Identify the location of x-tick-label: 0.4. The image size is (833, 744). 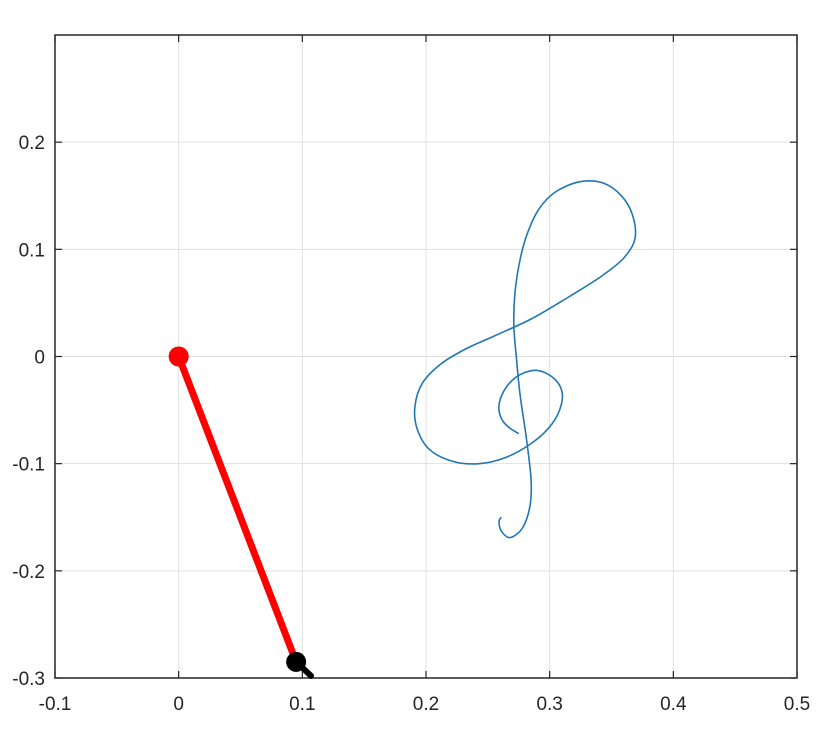
(673, 704).